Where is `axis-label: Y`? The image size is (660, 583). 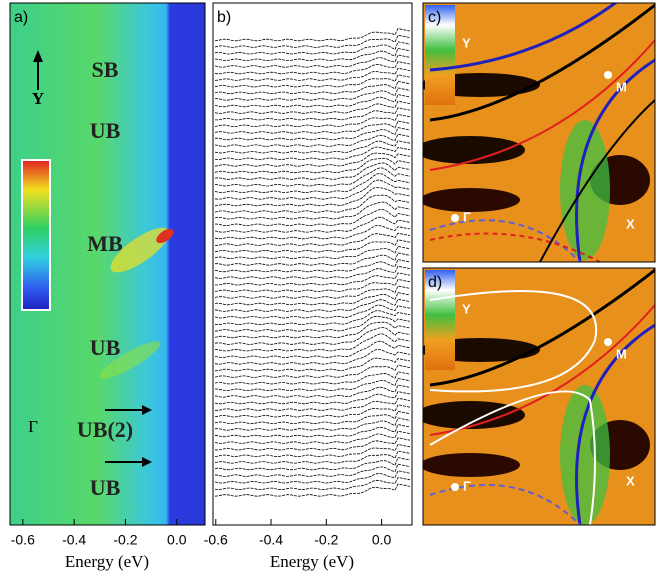
axis-label: Y is located at coordinates (38, 98).